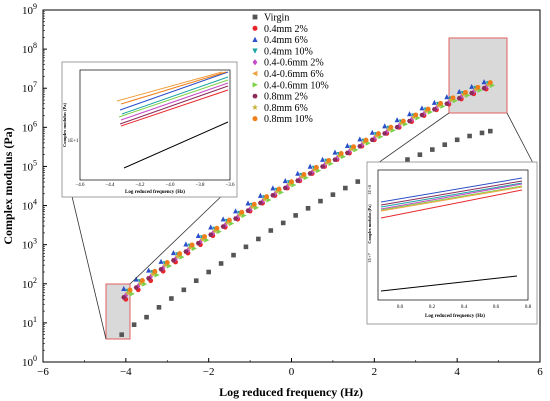 Image resolution: width=550 pixels, height=401 pixels. What do you see at coordinates (400, 307) in the screenshot?
I see `inset-x-tick-label: 0.0` at bounding box center [400, 307].